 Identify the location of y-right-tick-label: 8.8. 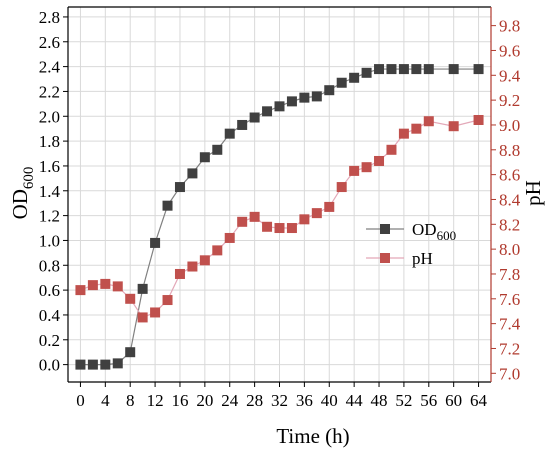
(509, 150).